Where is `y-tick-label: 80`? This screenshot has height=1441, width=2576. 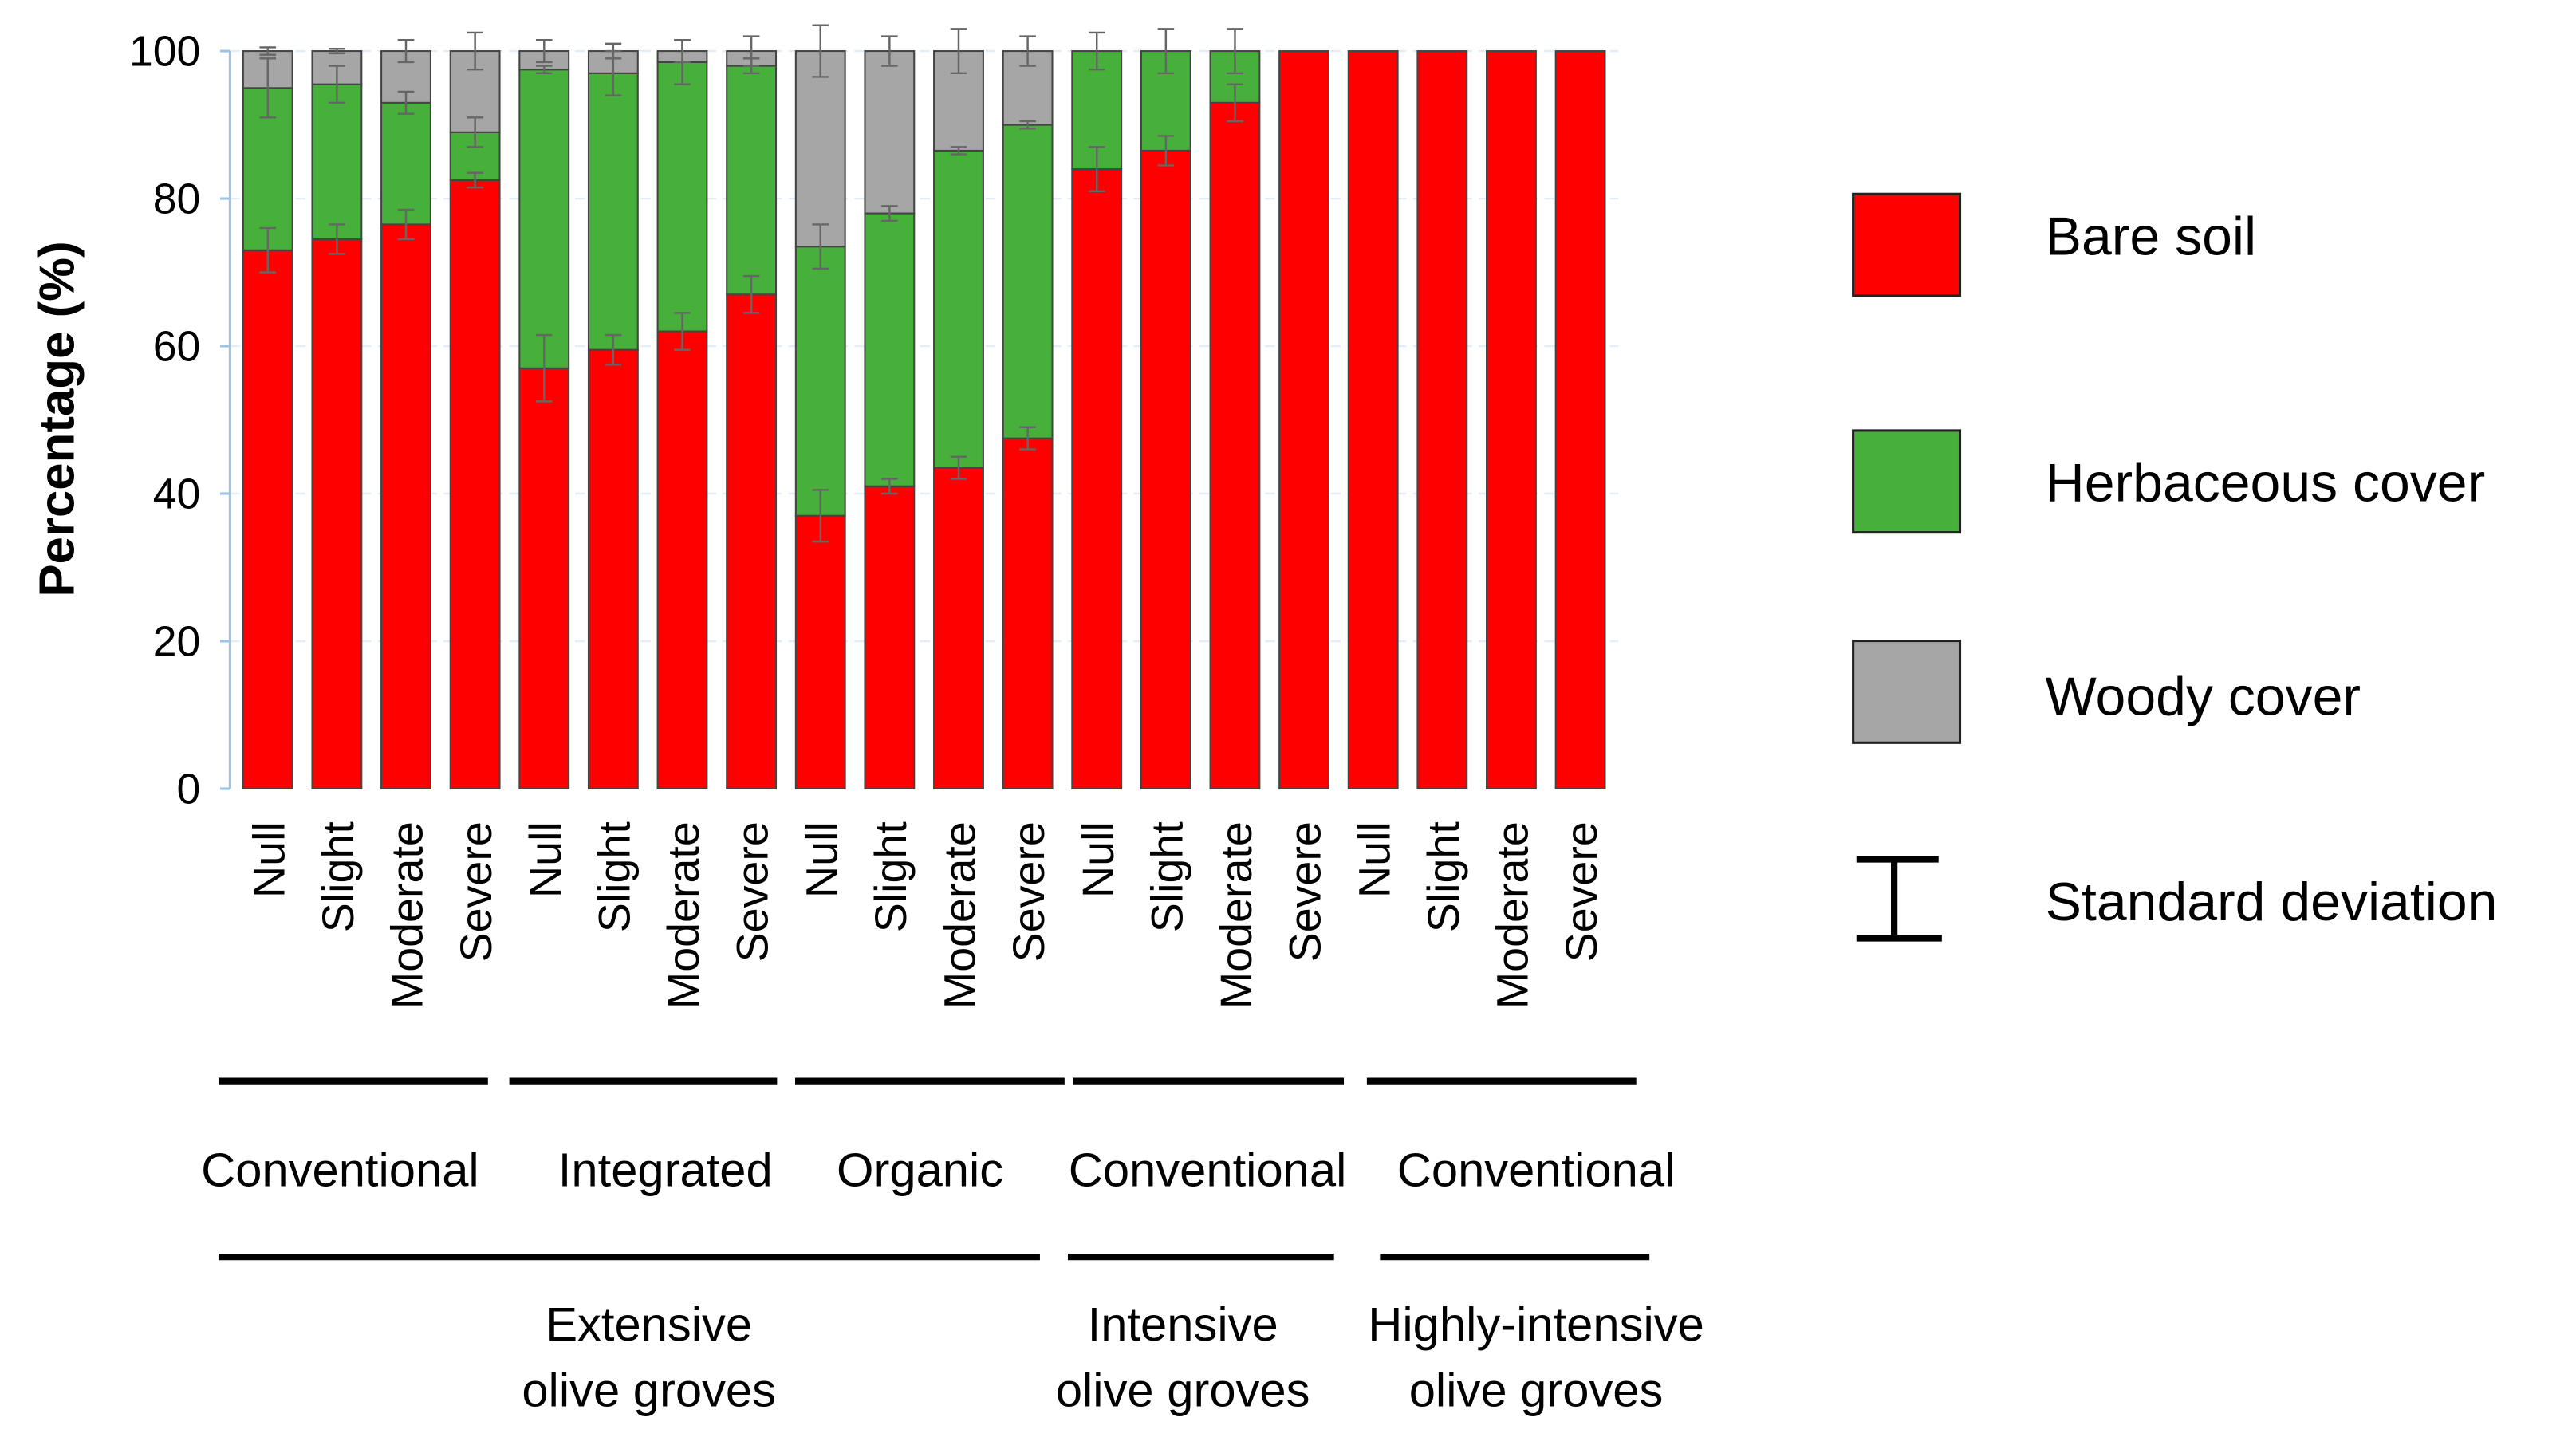 y-tick-label: 80 is located at coordinates (177, 199).